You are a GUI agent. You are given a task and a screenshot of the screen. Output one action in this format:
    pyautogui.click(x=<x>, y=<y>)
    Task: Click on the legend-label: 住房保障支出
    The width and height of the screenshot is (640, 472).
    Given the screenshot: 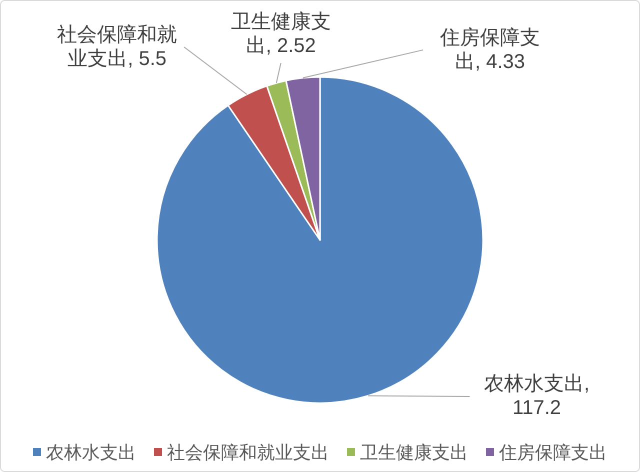 What is the action you would take?
    pyautogui.click(x=552, y=452)
    